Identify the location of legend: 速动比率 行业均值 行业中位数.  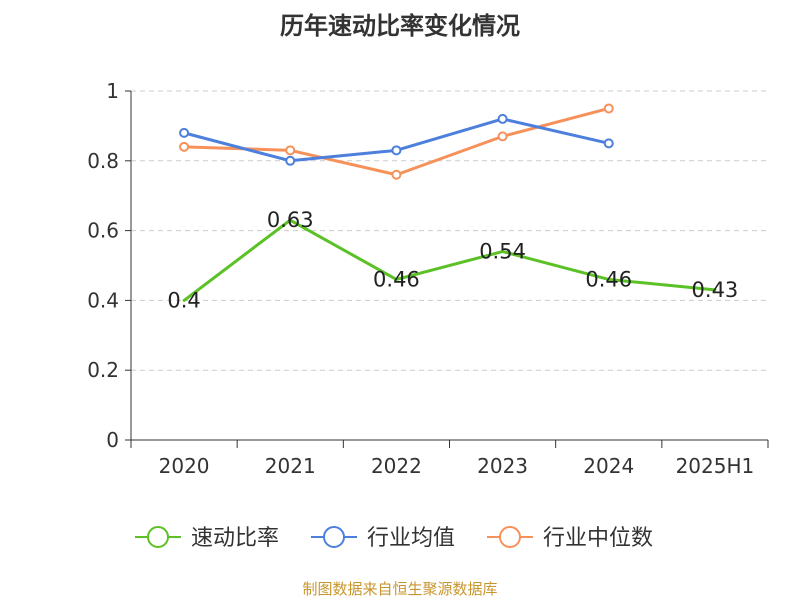
(394, 538).